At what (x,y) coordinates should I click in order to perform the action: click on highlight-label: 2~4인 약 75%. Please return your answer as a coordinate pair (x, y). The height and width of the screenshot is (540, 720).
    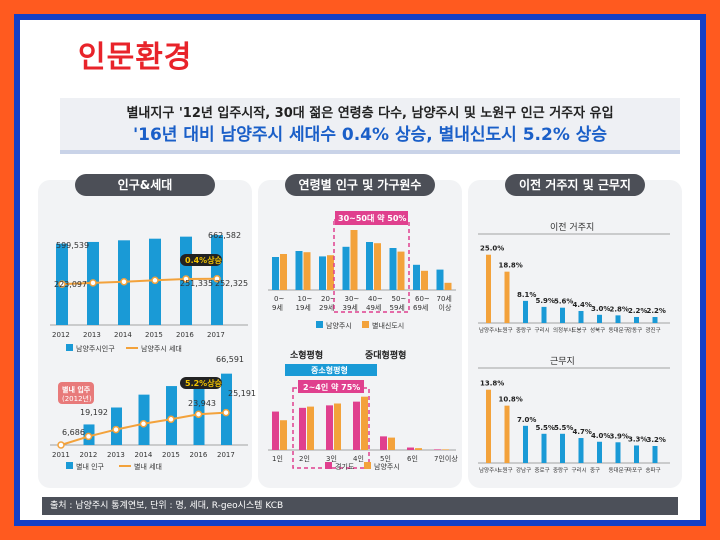
    Looking at the image, I should click on (331, 387).